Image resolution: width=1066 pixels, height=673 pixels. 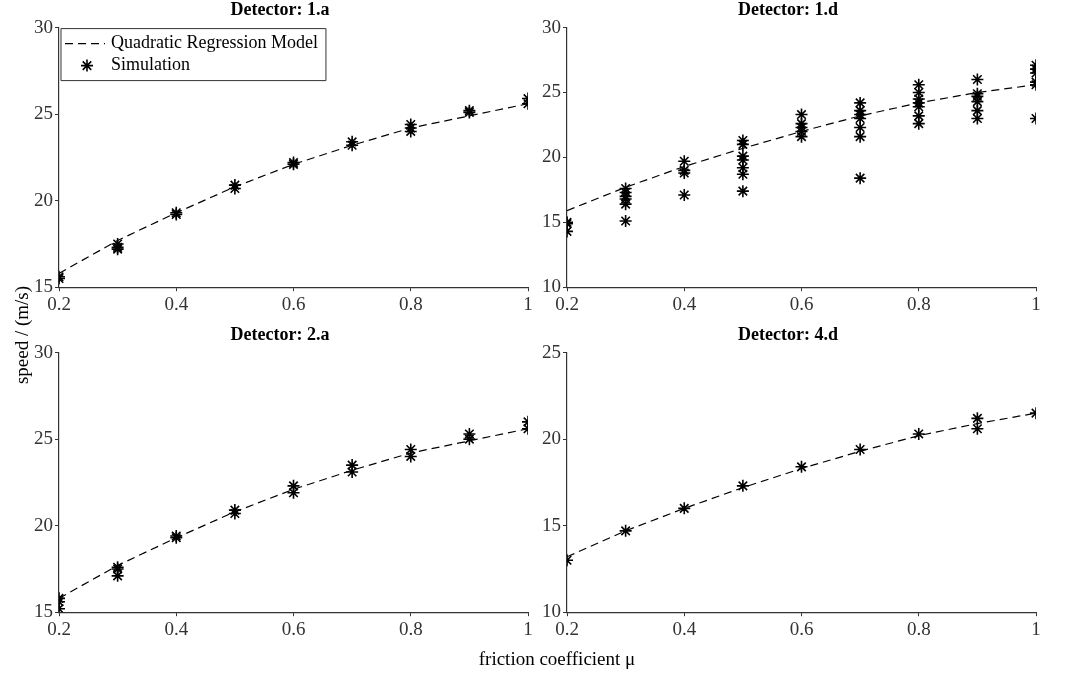 I want to click on x-axis-title: friction coefficient μ, so click(x=557, y=659).